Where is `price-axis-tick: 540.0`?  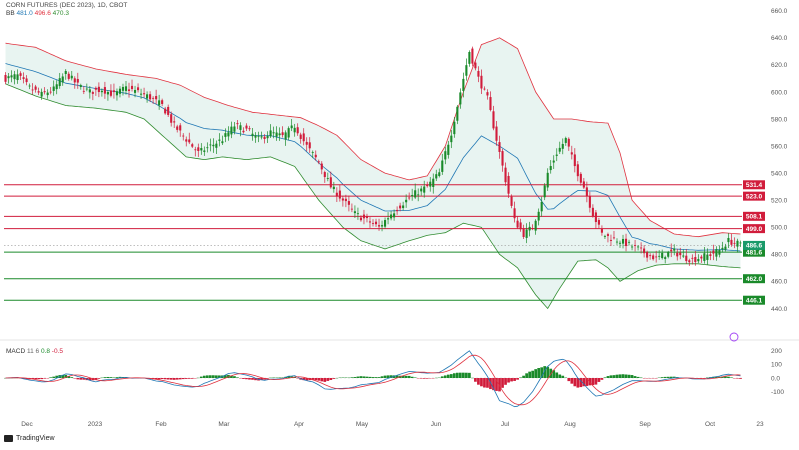 price-axis-tick: 540.0 is located at coordinates (779, 173).